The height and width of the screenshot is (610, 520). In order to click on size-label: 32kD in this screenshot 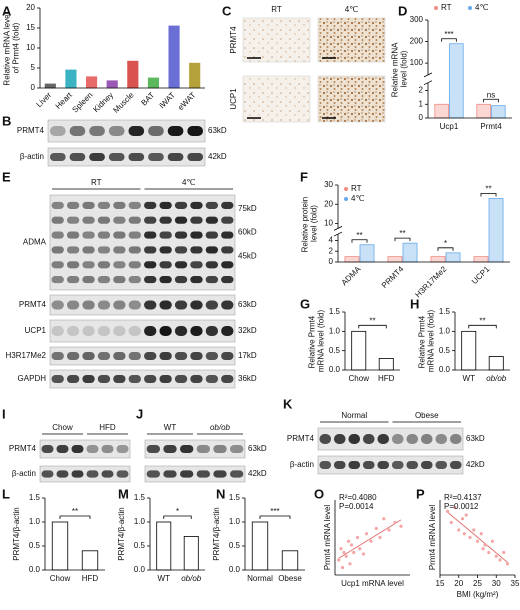, I will do `click(247, 330)`.